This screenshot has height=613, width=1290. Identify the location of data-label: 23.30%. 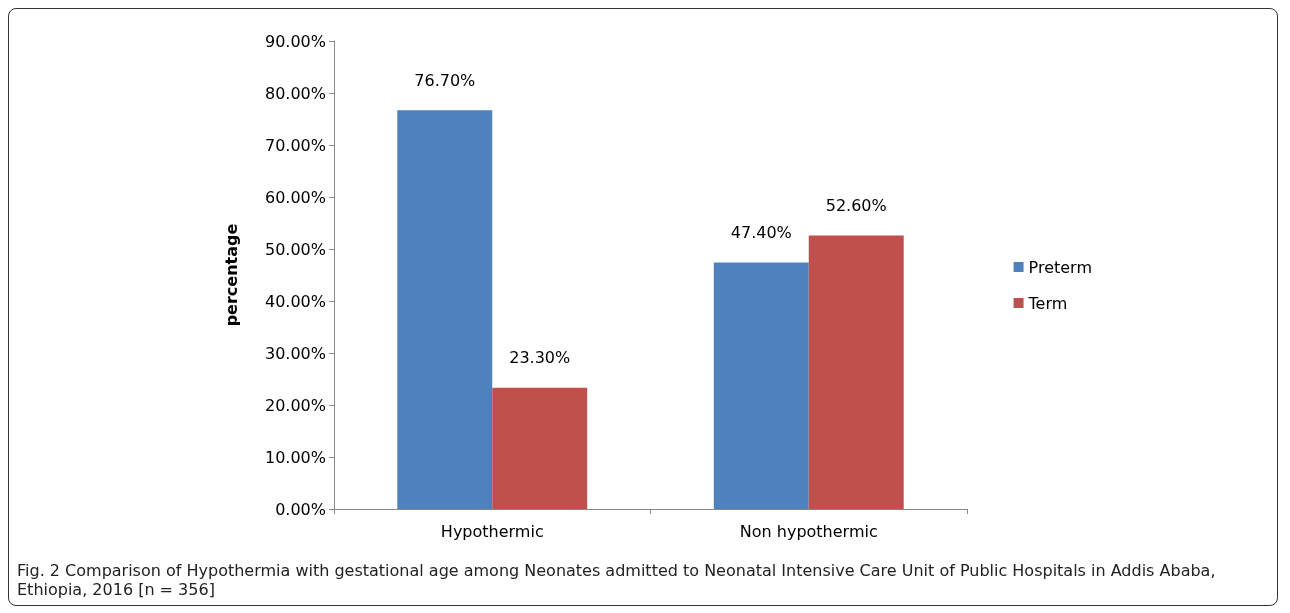
(540, 358).